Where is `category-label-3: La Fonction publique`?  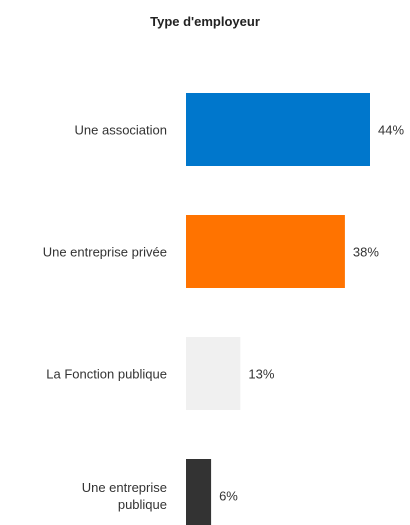 category-label-3: La Fonction publique is located at coordinates (106, 374).